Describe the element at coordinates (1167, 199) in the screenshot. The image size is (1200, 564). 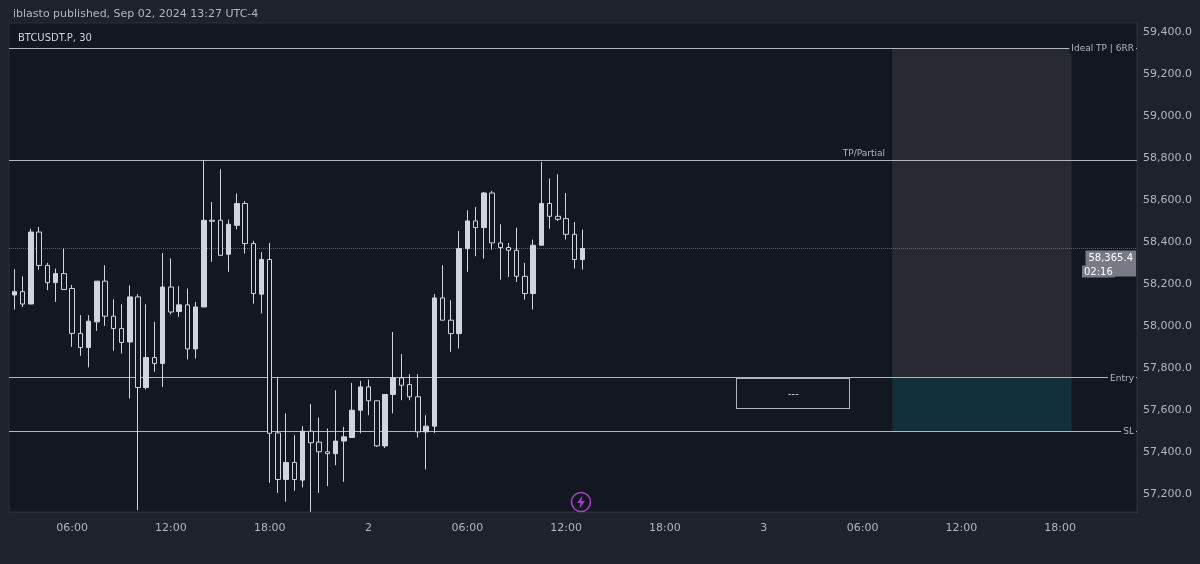
I see `y-tick-label: 58,600.0` at that location.